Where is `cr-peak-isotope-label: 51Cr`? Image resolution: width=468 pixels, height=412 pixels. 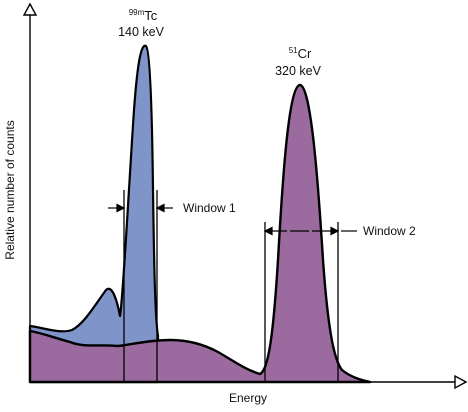 cr-peak-isotope-label: 51Cr is located at coordinates (300, 53).